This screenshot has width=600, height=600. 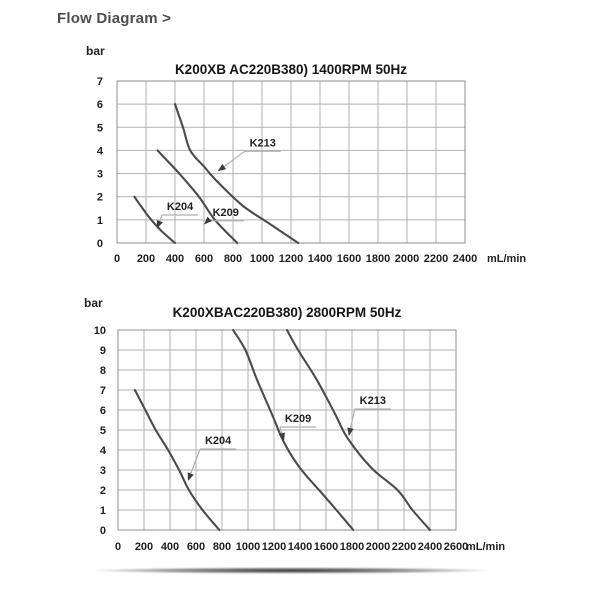 I want to click on y-tick-label: 10, so click(x=100, y=331).